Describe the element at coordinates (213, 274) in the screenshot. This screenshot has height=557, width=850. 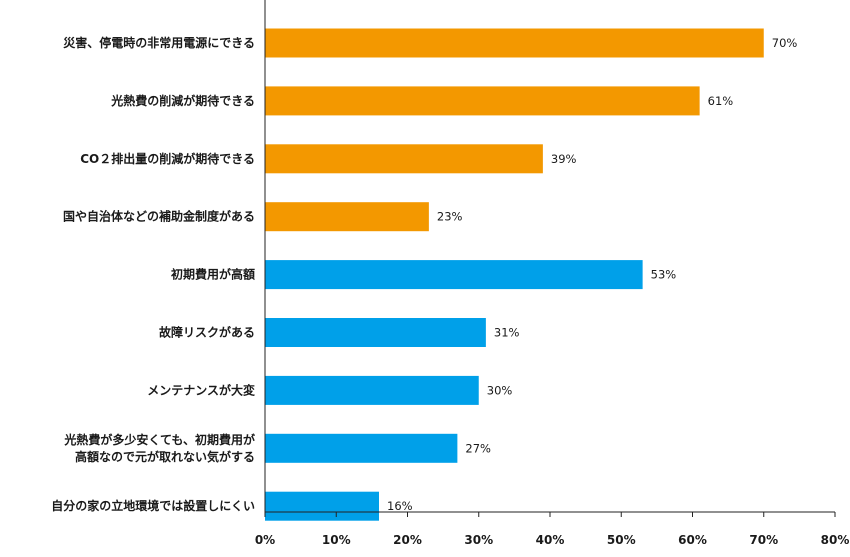
I see `category-label: 初期費用が高額` at that location.